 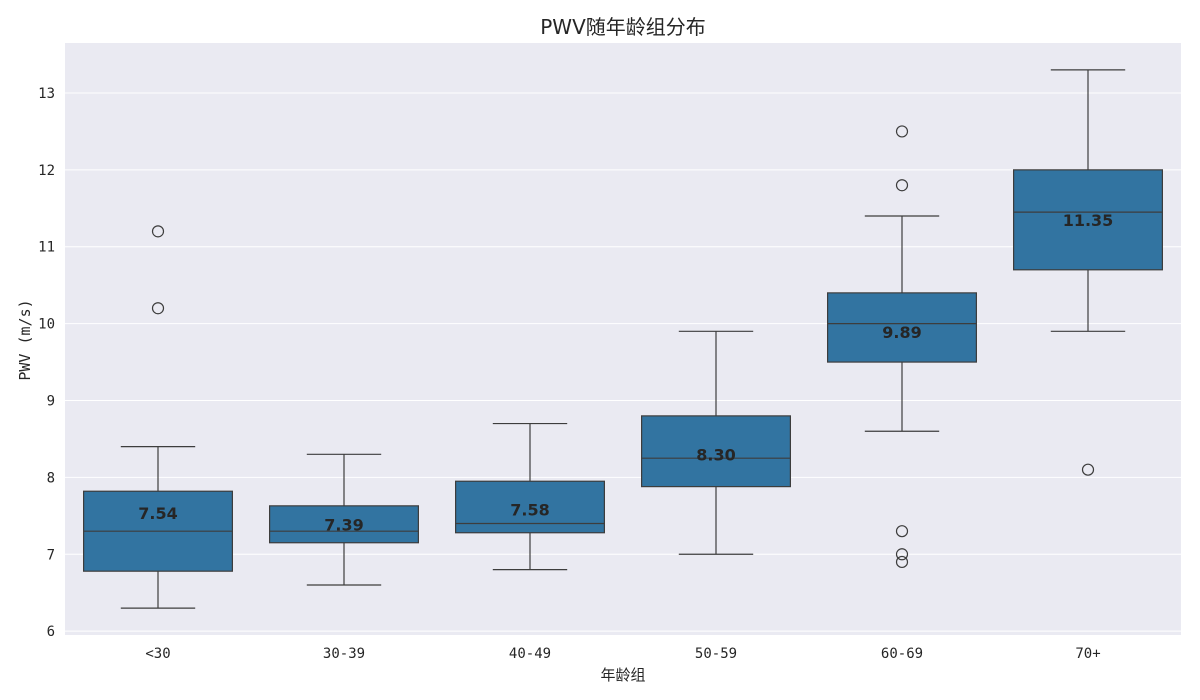 I want to click on box-70+, so click(x=1087, y=220).